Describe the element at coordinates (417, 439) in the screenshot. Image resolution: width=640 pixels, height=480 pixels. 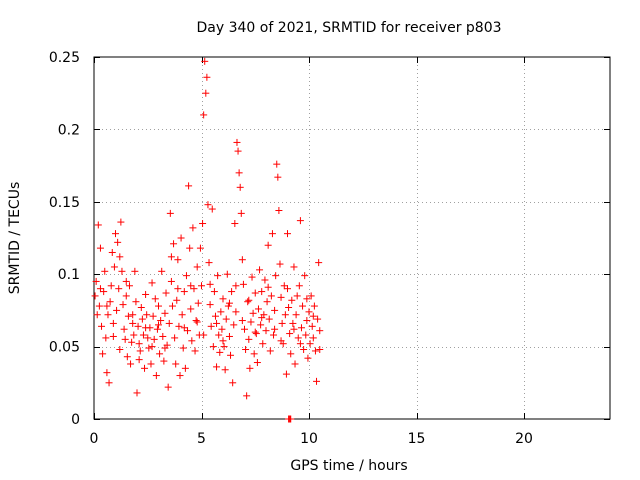
I see `x-tick-label: 15` at that location.